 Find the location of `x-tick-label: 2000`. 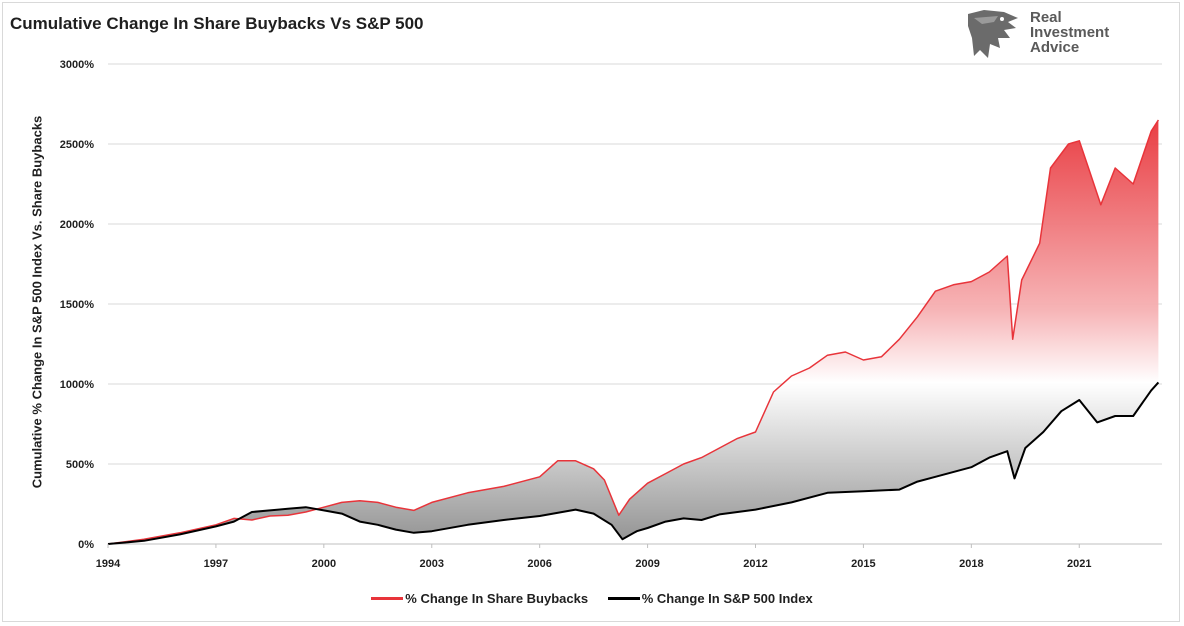

x-tick-label: 2000 is located at coordinates (324, 564).